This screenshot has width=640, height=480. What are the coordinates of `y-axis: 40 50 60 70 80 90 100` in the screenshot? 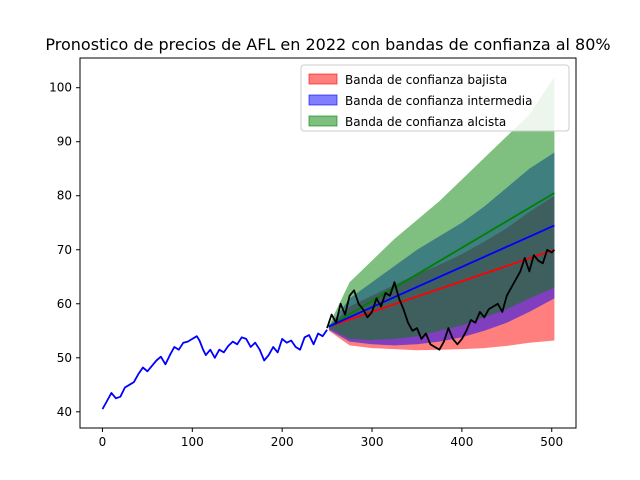 It's located at (64, 250).